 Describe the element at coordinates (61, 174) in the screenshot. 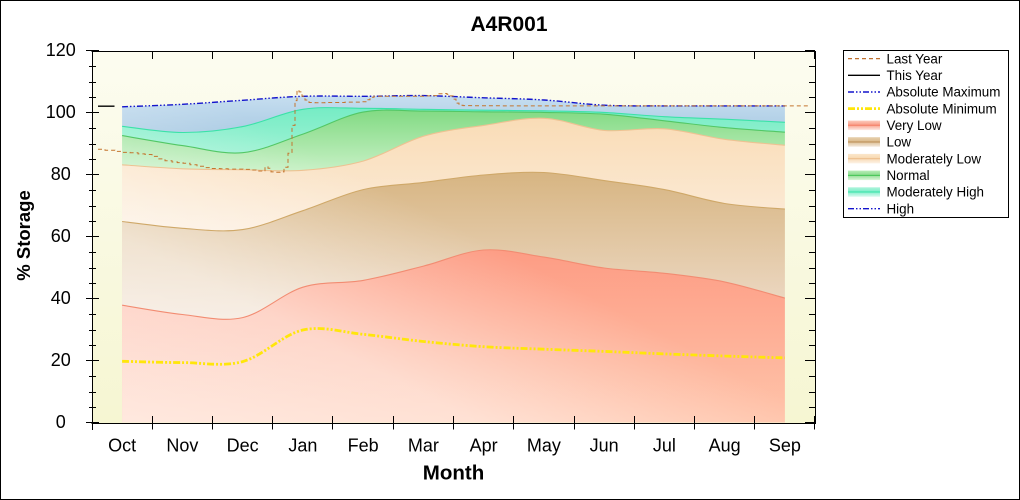

I see `svg-text: 80` at that location.